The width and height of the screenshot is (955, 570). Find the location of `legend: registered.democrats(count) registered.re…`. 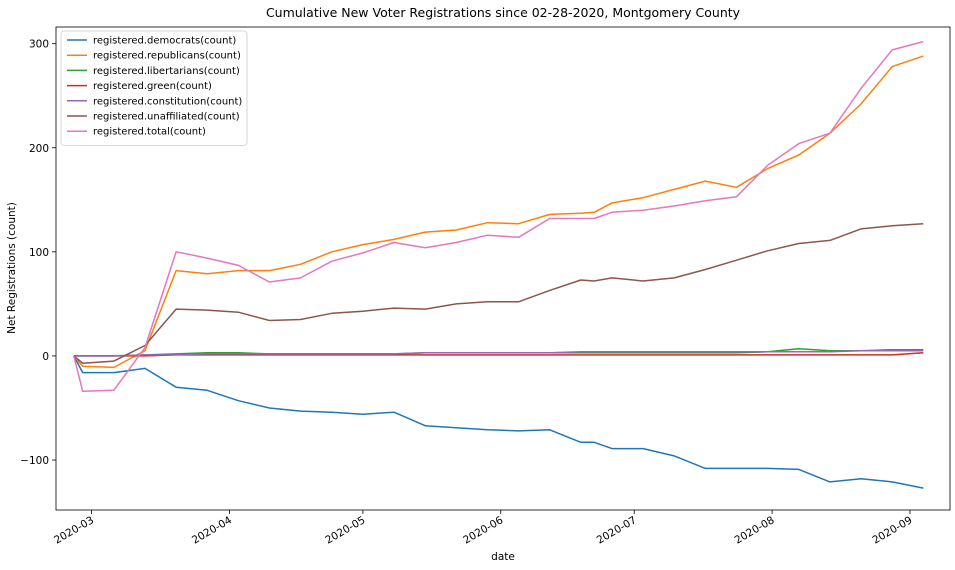

legend: registered.democrats(count) registered.re… is located at coordinates (154, 88).